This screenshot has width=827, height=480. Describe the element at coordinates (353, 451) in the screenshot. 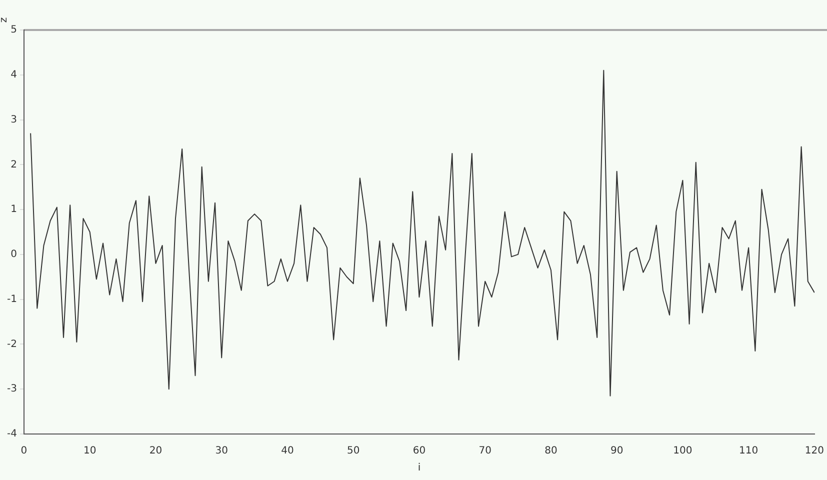

I see `x-tick-label: 50` at that location.